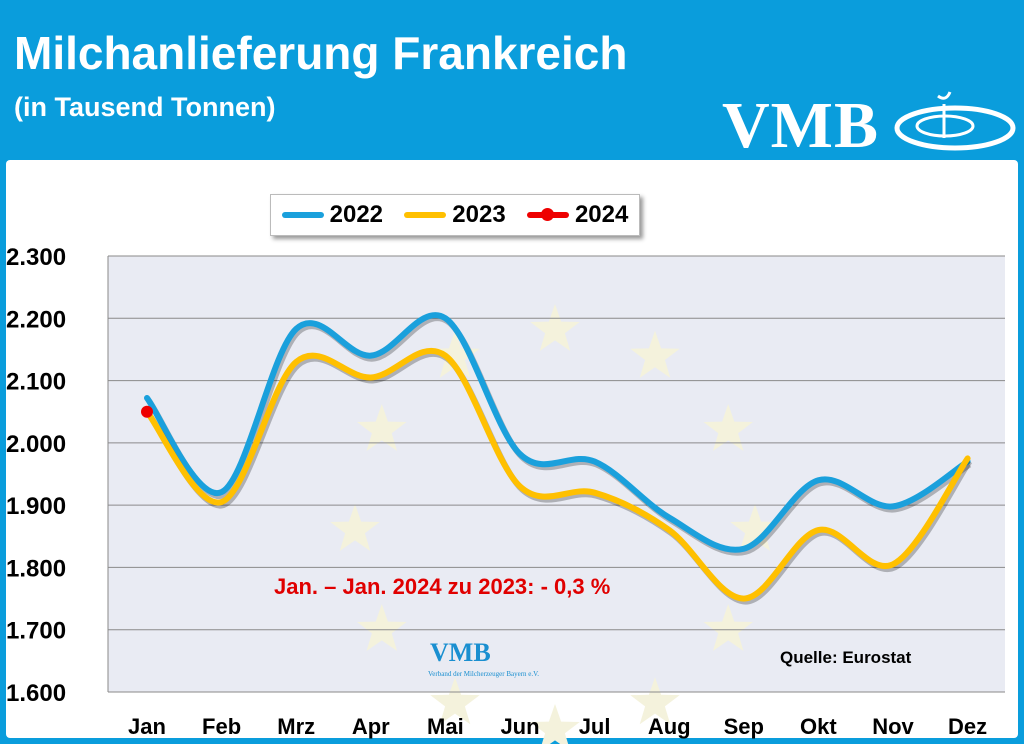  What do you see at coordinates (147, 411) in the screenshot?
I see `data-point-2024` at bounding box center [147, 411].